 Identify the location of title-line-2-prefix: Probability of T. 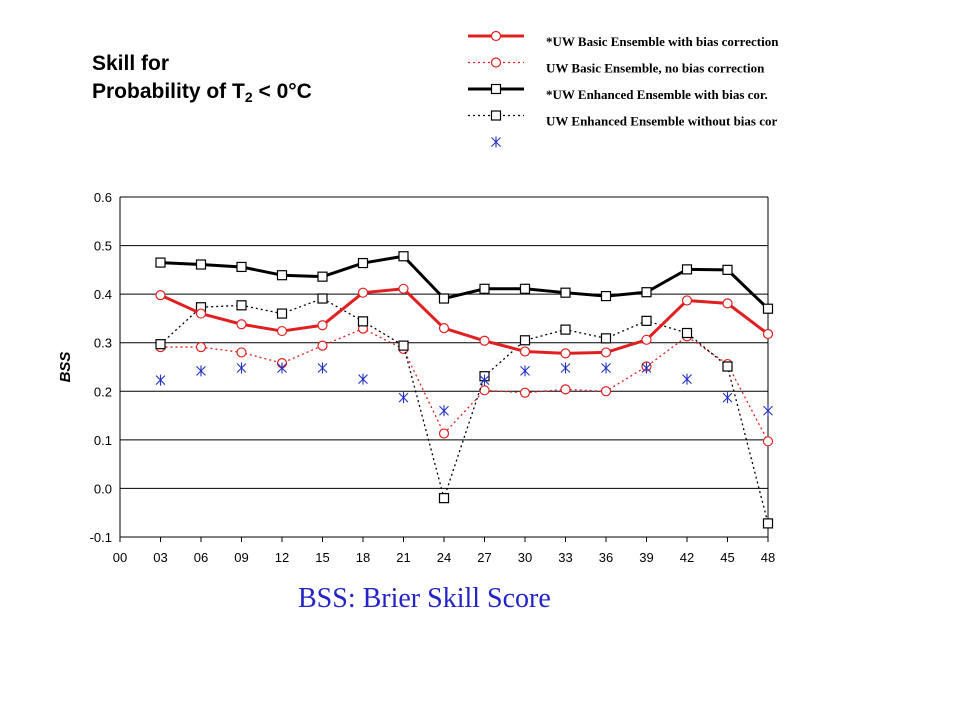
(168, 91).